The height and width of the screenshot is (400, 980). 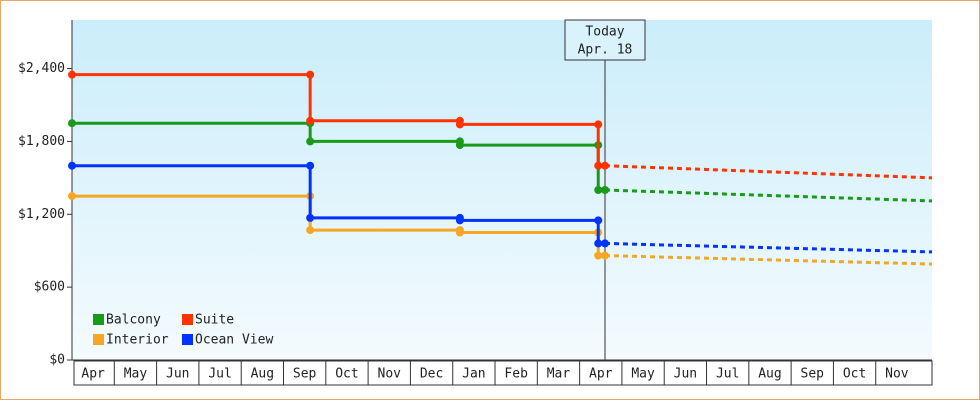 I want to click on legend-label: Suite, so click(x=214, y=320).